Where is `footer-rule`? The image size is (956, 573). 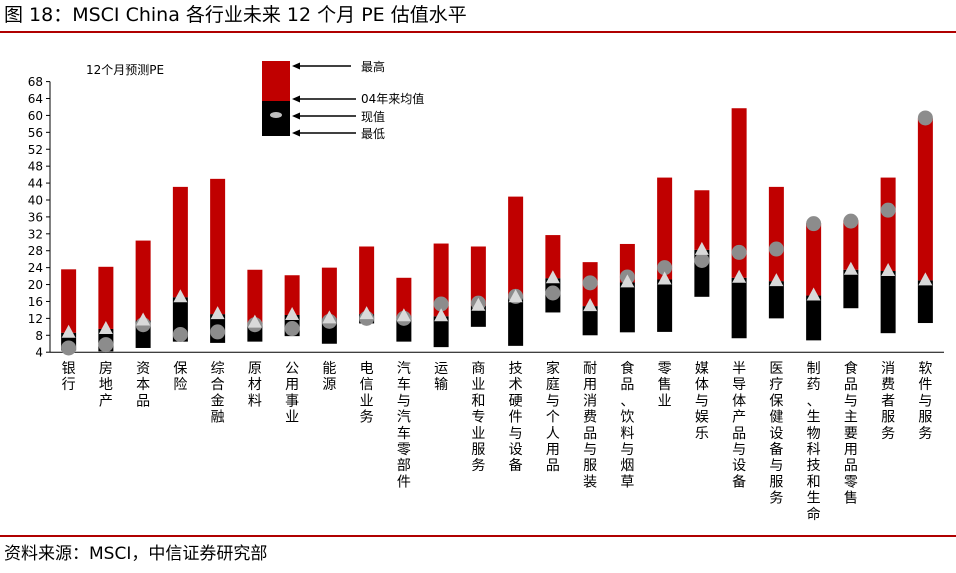 footer-rule is located at coordinates (478, 536).